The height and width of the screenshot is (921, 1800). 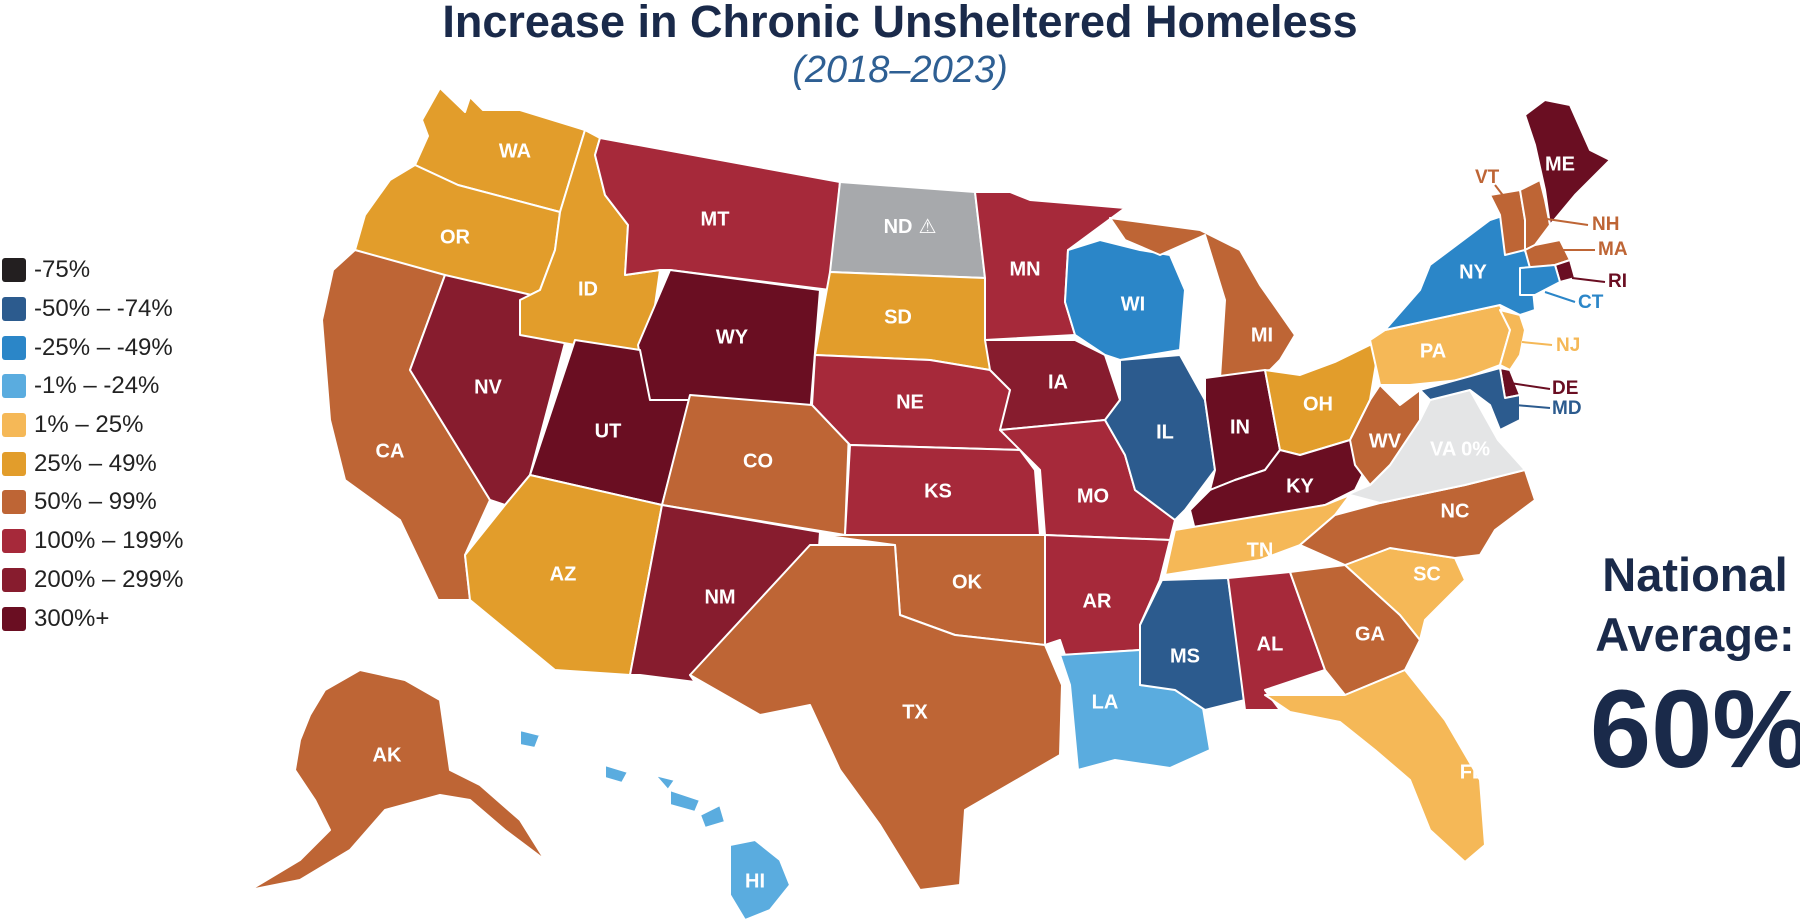 What do you see at coordinates (758, 461) in the screenshot?
I see `state-label-co: CO` at bounding box center [758, 461].